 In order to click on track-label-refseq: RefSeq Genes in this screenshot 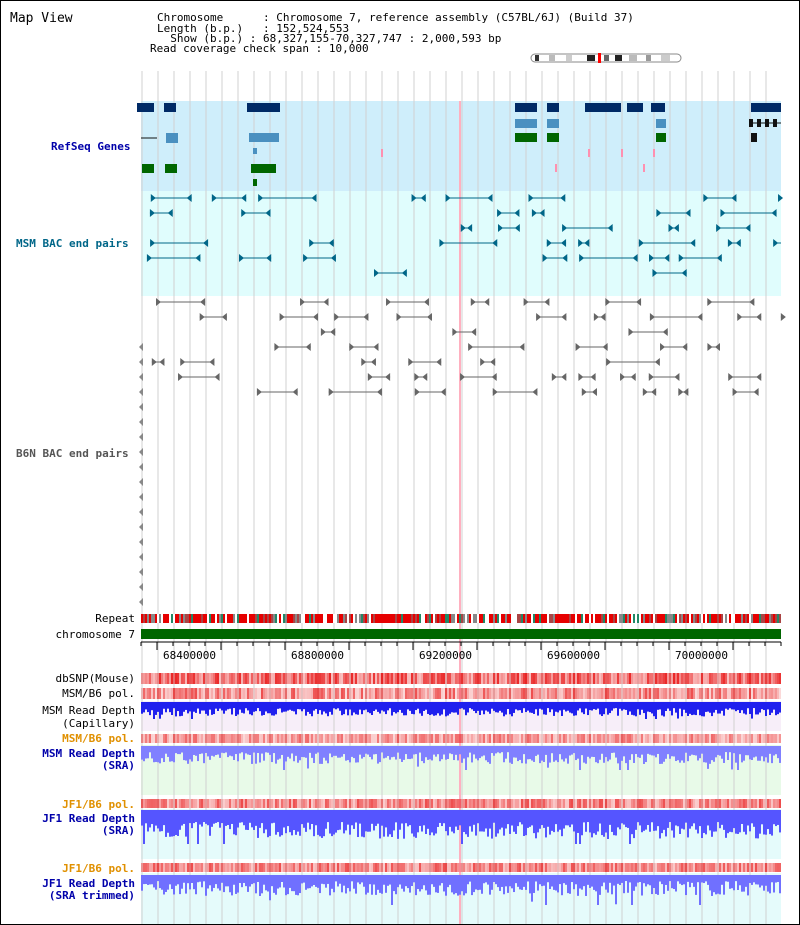, I will do `click(91, 146)`.